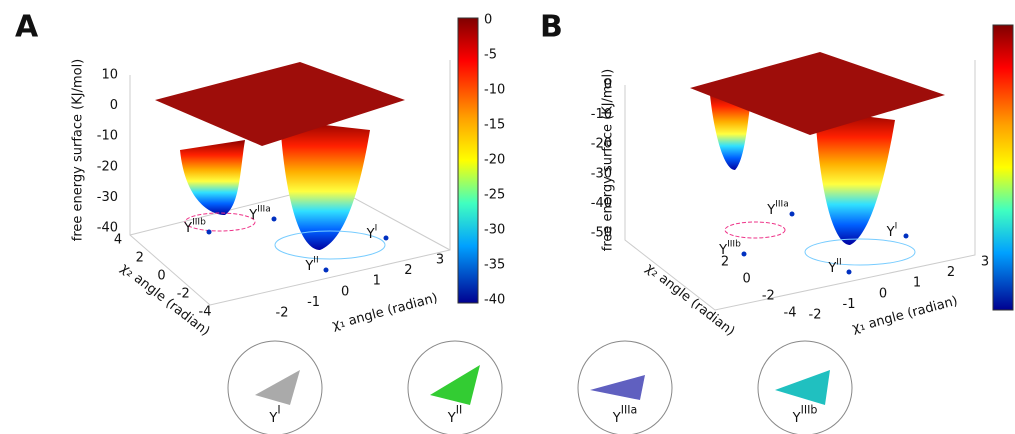  I want to click on colorbar-tick-label: -10, so click(494, 90).